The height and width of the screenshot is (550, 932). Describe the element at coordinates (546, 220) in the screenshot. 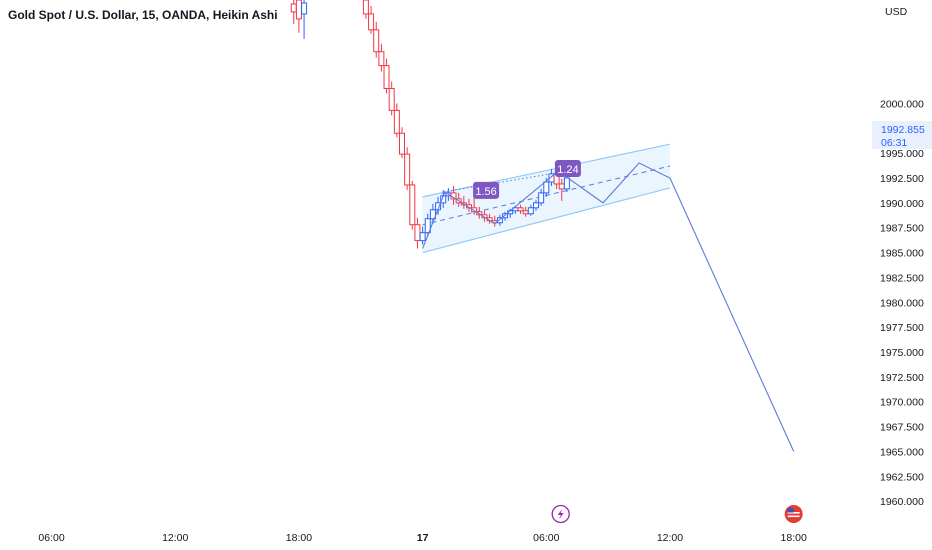

I see `channel-lower-line` at that location.